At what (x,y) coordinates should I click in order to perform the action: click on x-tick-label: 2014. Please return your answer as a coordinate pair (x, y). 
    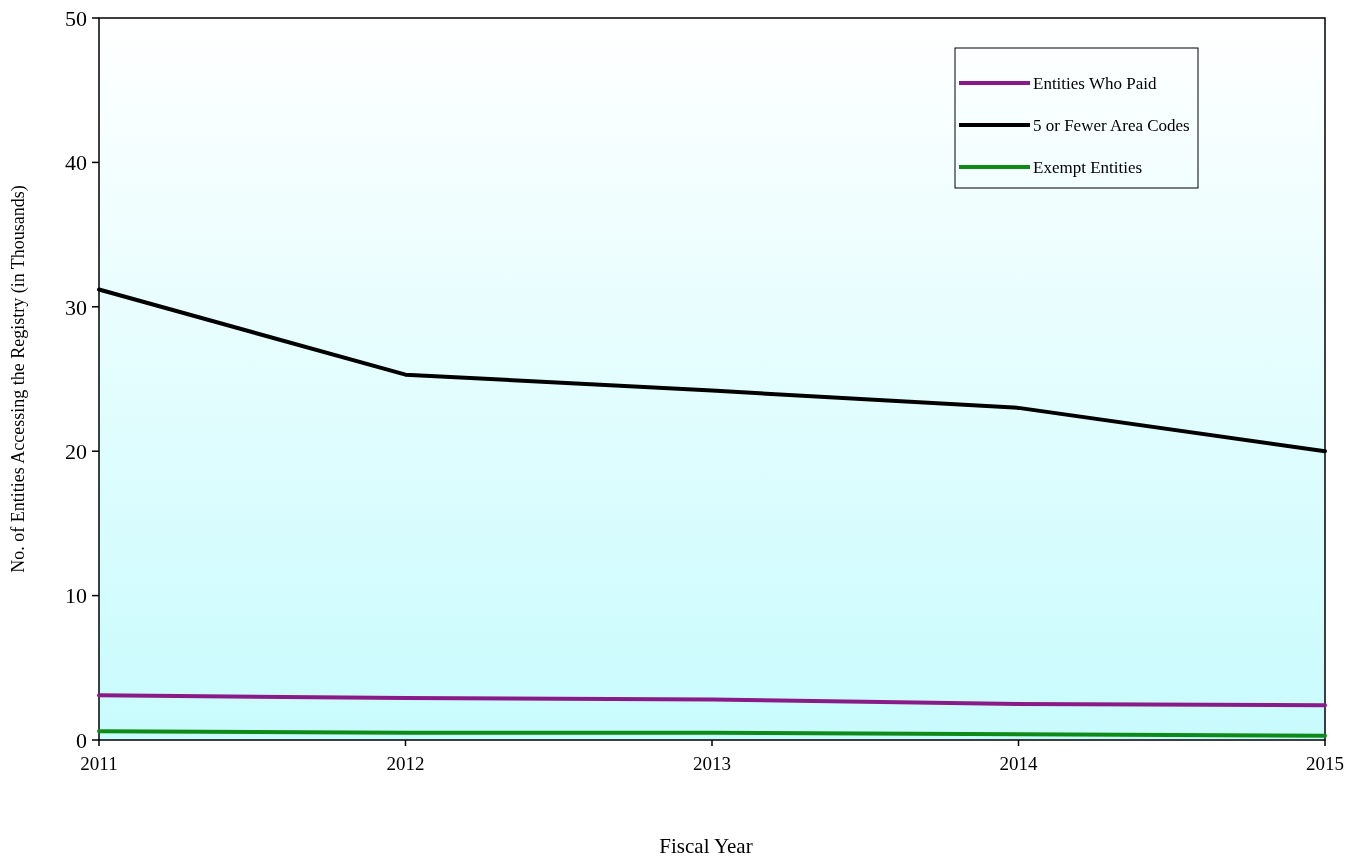
    Looking at the image, I should click on (1018, 763).